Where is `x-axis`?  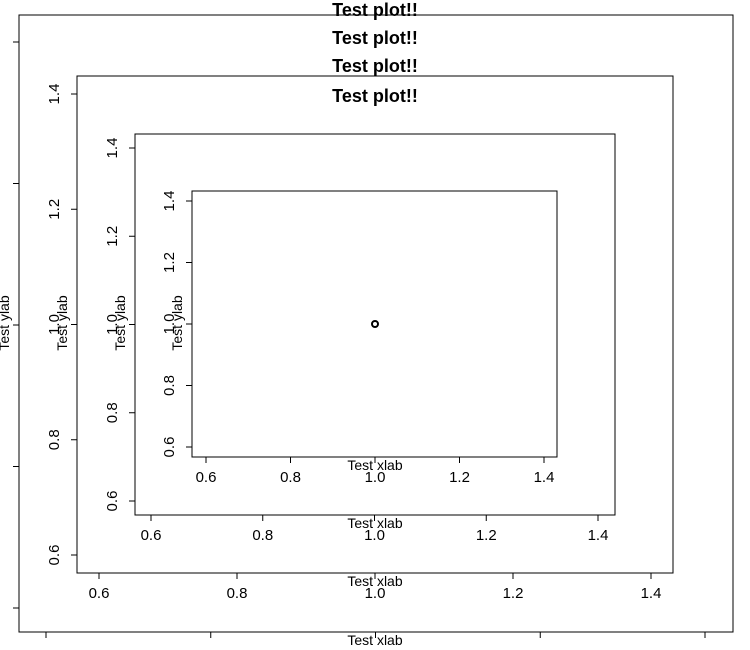
x-axis is located at coordinates (375, 635).